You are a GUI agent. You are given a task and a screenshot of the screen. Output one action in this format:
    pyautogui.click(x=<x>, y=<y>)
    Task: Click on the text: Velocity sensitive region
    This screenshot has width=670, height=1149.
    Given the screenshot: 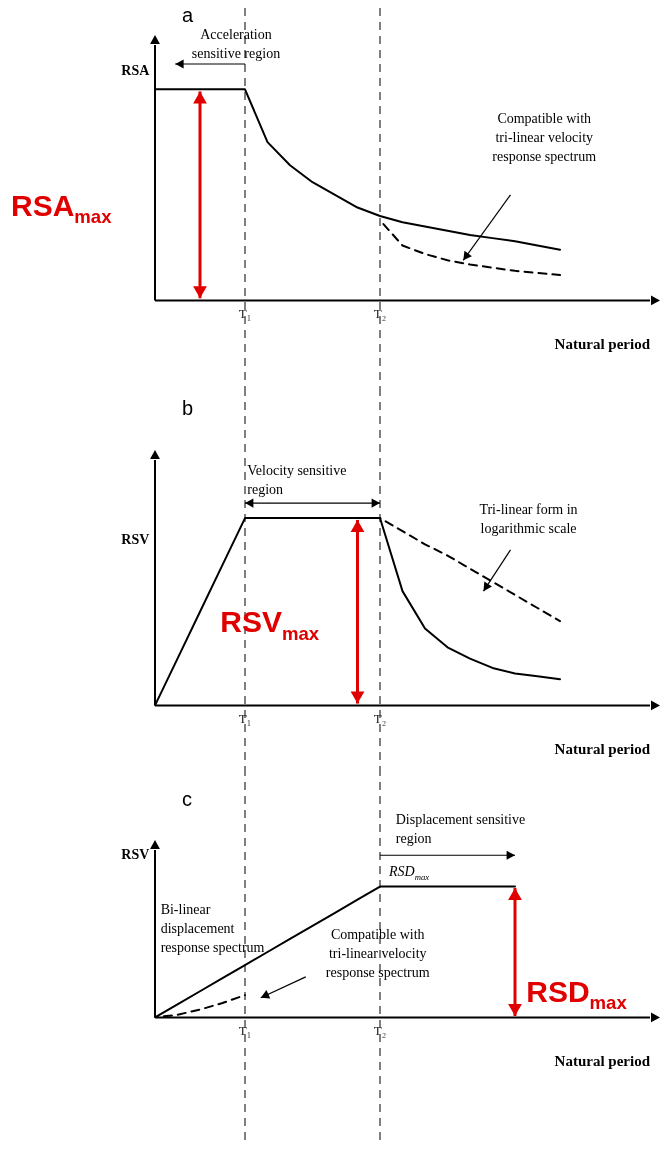 What is the action you would take?
    pyautogui.click(x=297, y=479)
    